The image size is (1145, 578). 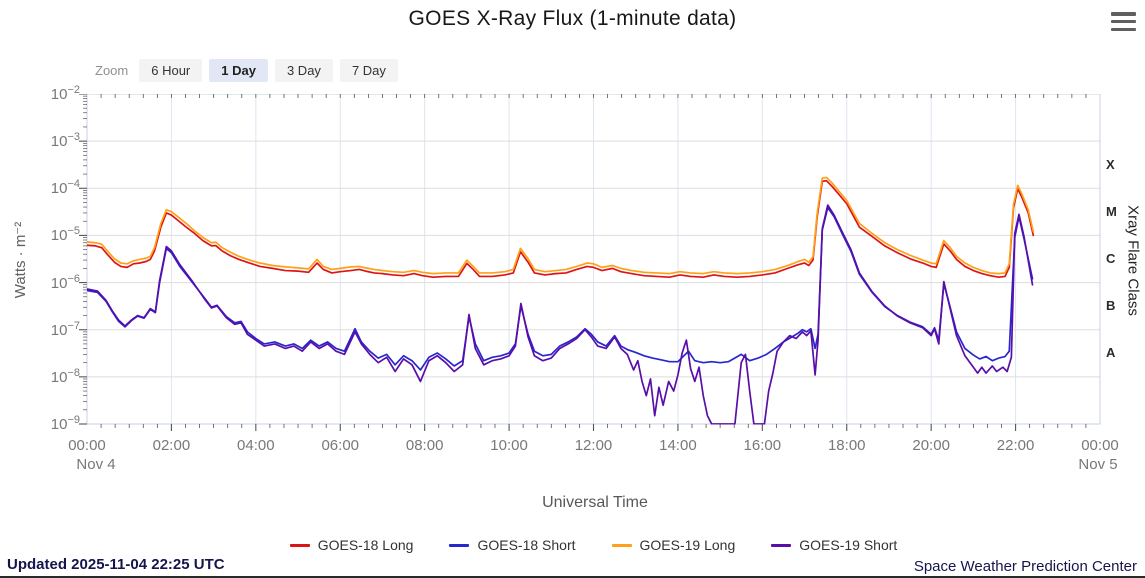 What do you see at coordinates (687, 545) in the screenshot?
I see `legend-label: GOES-19 Long` at bounding box center [687, 545].